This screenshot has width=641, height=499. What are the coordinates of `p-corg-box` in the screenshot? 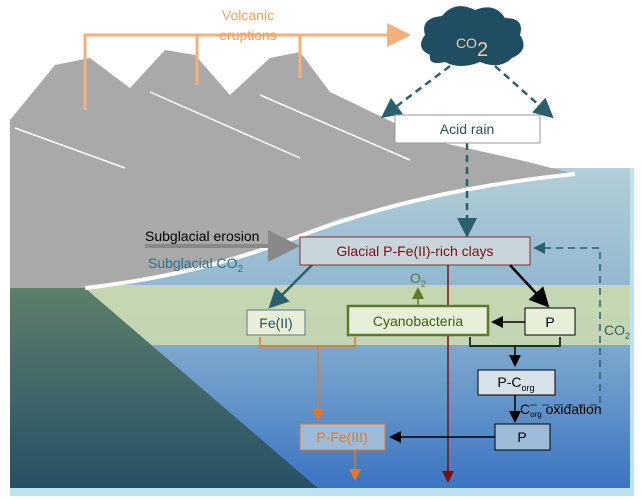 It's located at (516, 382).